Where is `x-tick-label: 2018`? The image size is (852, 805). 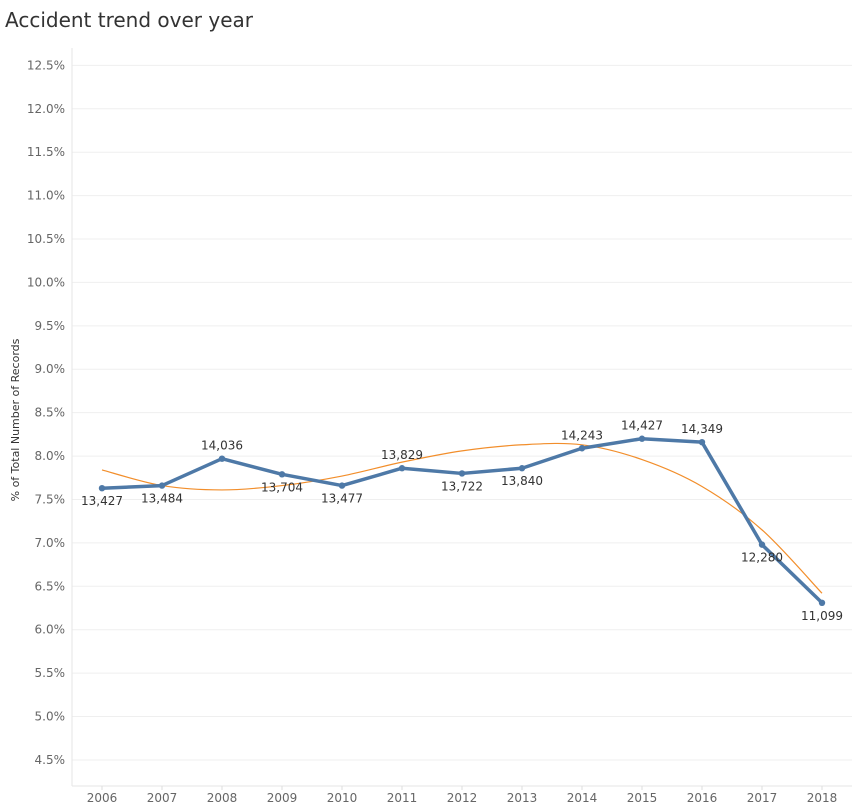 x-tick-label: 2018 is located at coordinates (822, 798).